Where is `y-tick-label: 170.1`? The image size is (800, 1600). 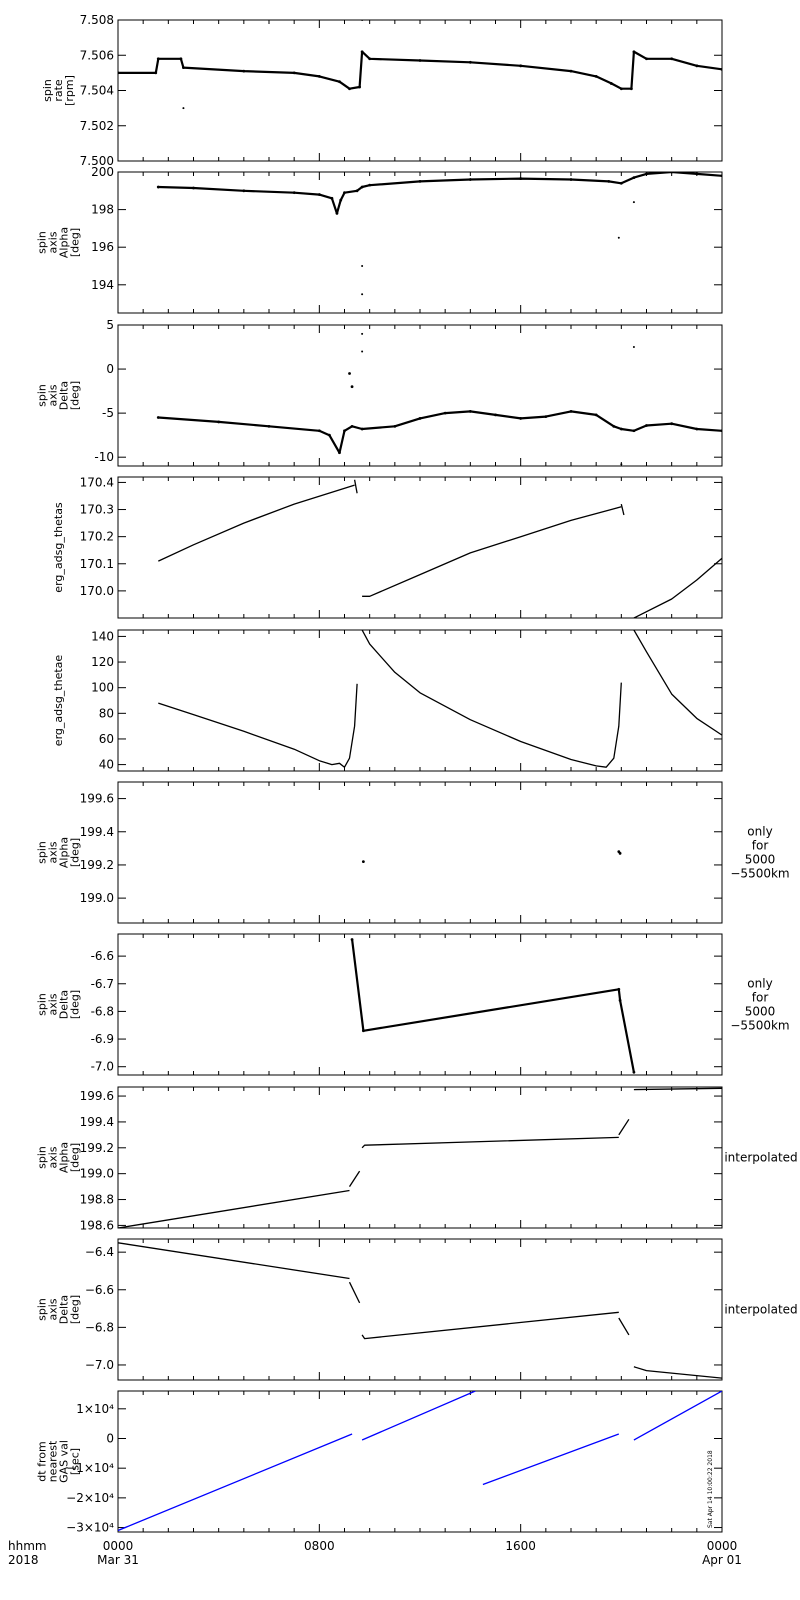
y-tick-label: 170.1 is located at coordinates (97, 564).